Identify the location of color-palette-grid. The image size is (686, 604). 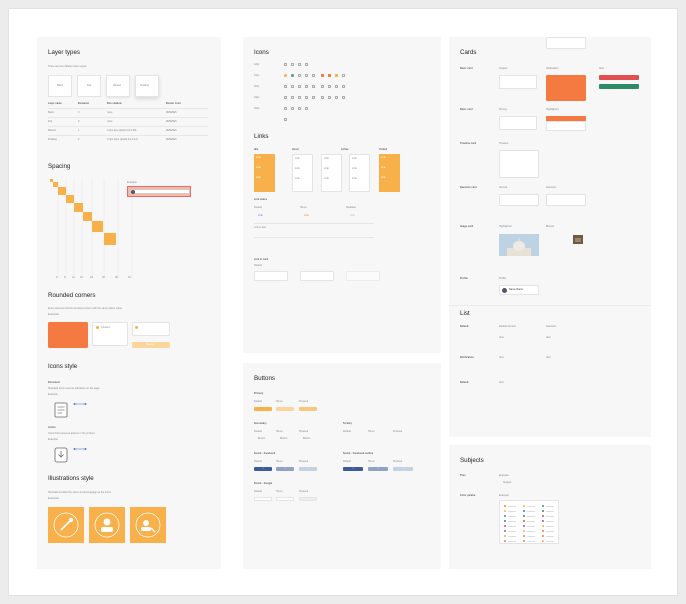
(529, 522).